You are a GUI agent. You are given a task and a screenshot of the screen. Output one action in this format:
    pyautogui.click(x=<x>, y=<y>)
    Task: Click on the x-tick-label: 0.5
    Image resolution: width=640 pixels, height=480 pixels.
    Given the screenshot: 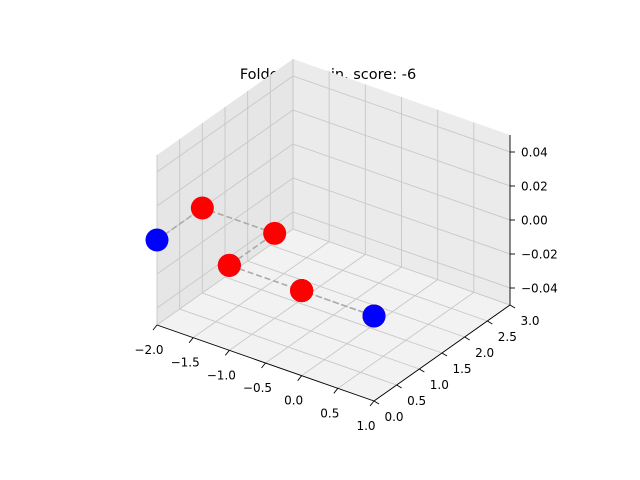 What is the action you would take?
    pyautogui.click(x=329, y=413)
    